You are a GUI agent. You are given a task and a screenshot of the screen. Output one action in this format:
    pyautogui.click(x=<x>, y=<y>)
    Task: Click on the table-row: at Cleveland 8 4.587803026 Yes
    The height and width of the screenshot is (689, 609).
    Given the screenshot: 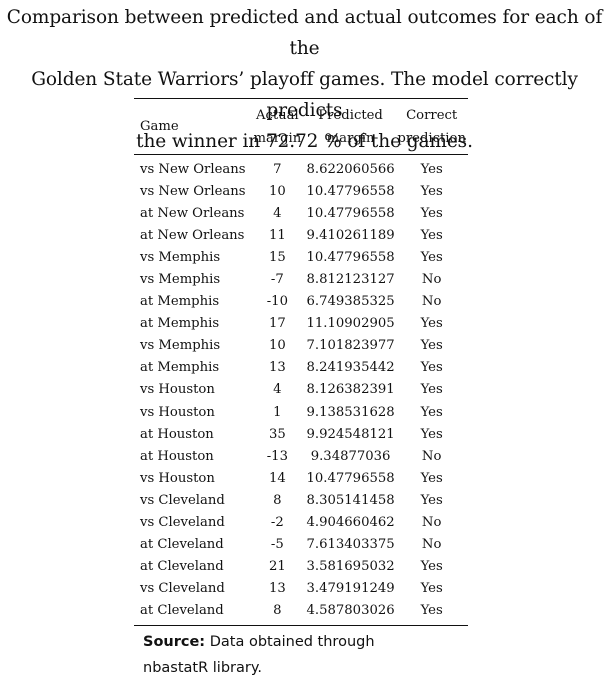 What is the action you would take?
    pyautogui.click(x=301, y=613)
    